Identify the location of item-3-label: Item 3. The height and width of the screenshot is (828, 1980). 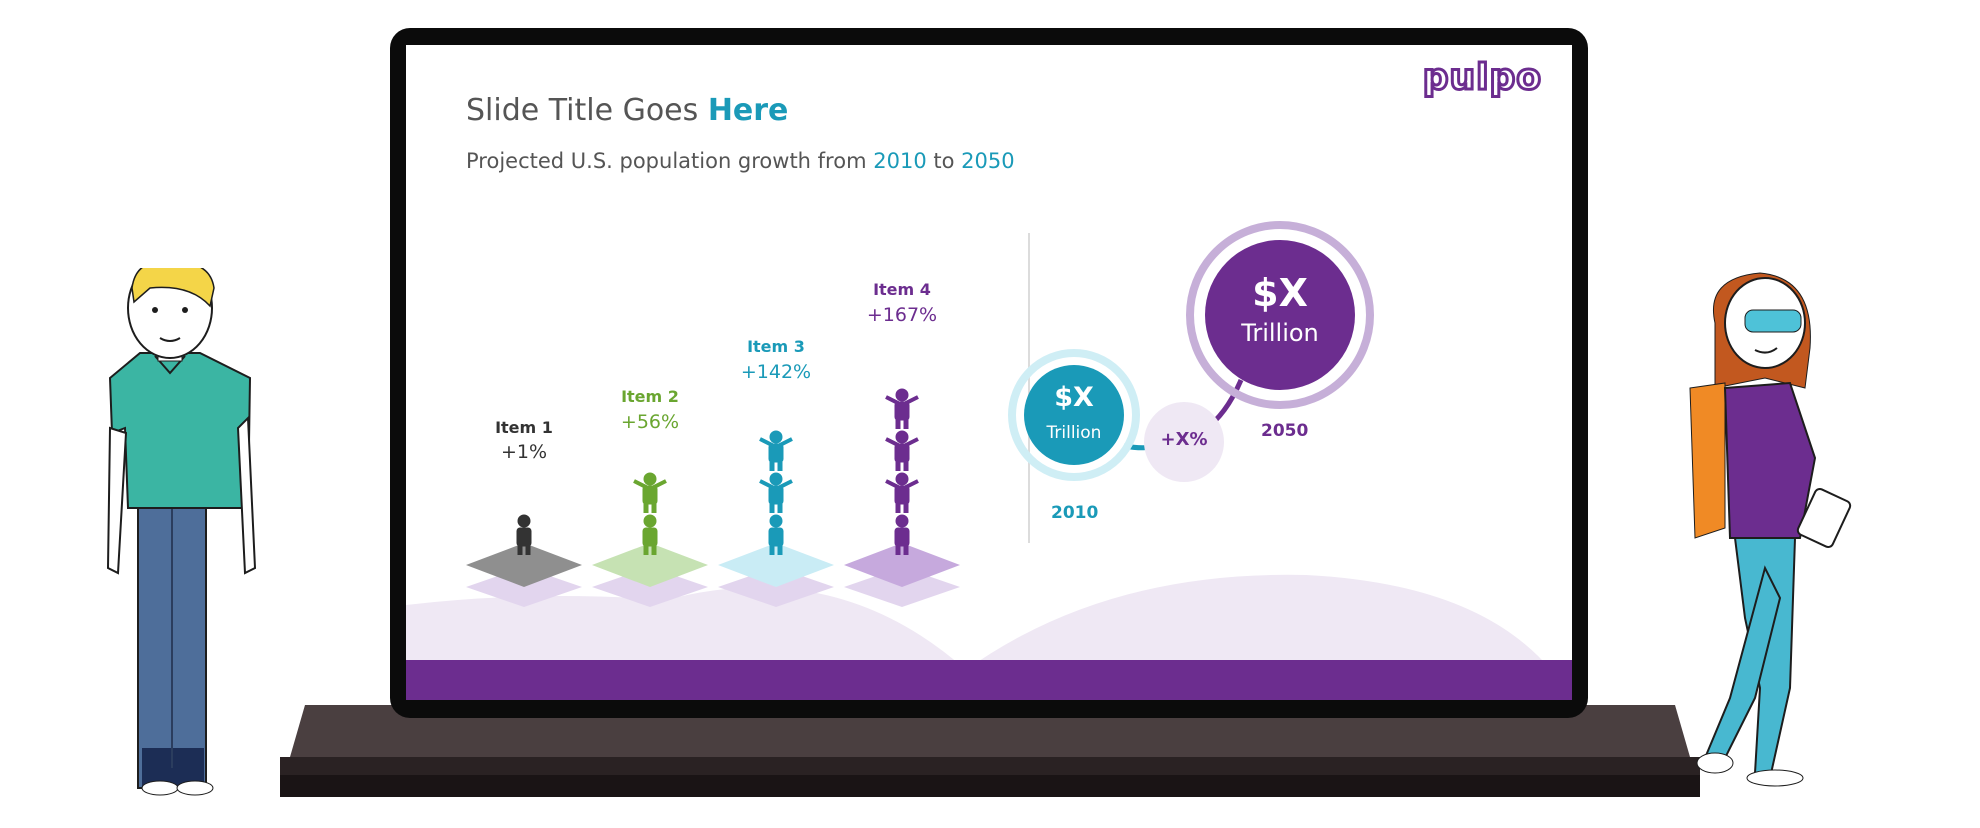
(776, 346).